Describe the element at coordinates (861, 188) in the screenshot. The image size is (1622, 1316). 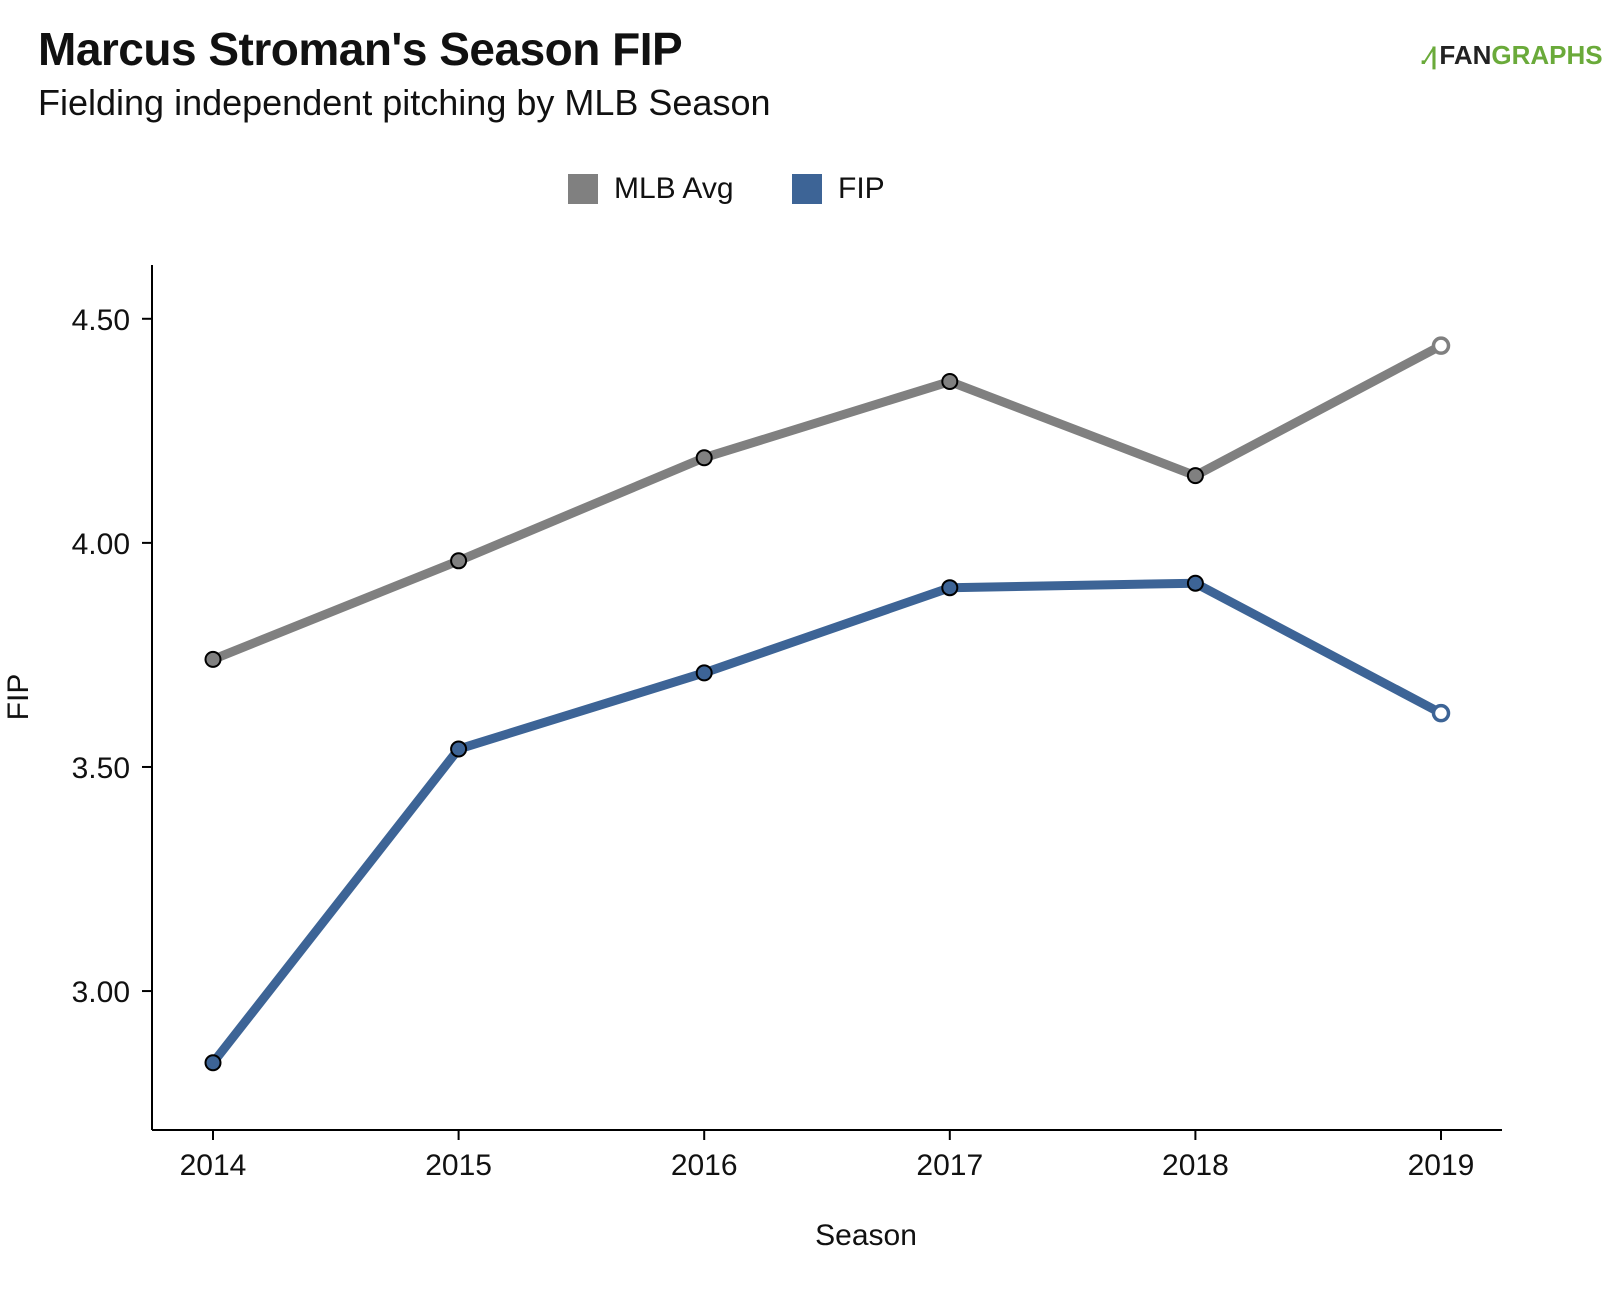
I see `legend-label-fip: FIP` at that location.